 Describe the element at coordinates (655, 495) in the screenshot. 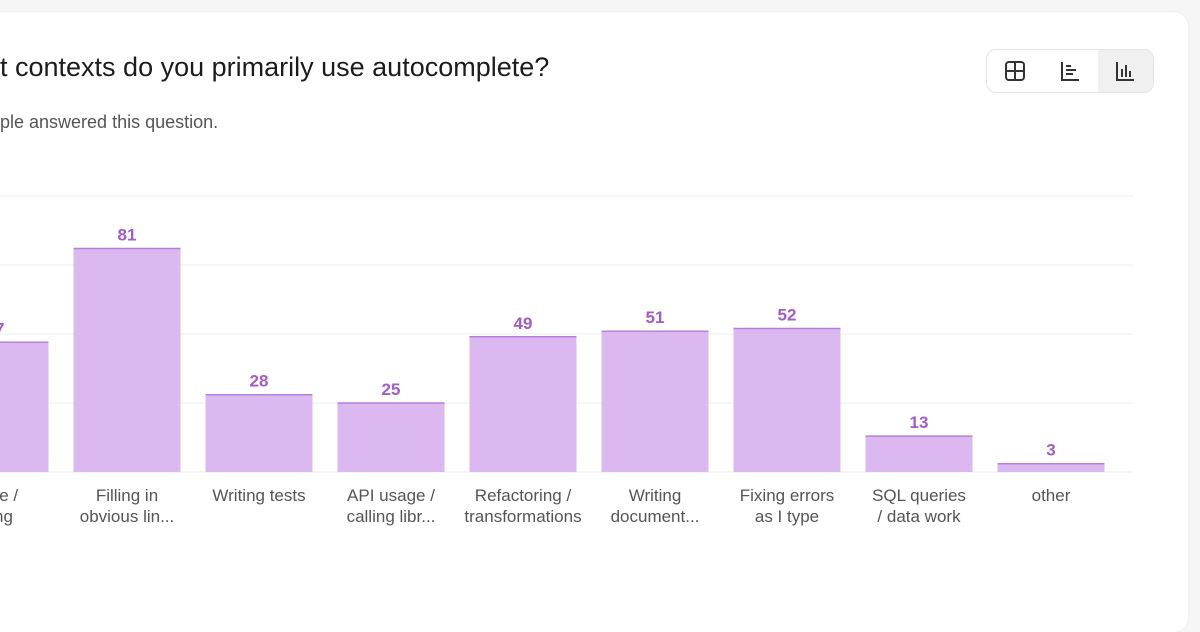

I see `x-tick-label: Writing` at that location.